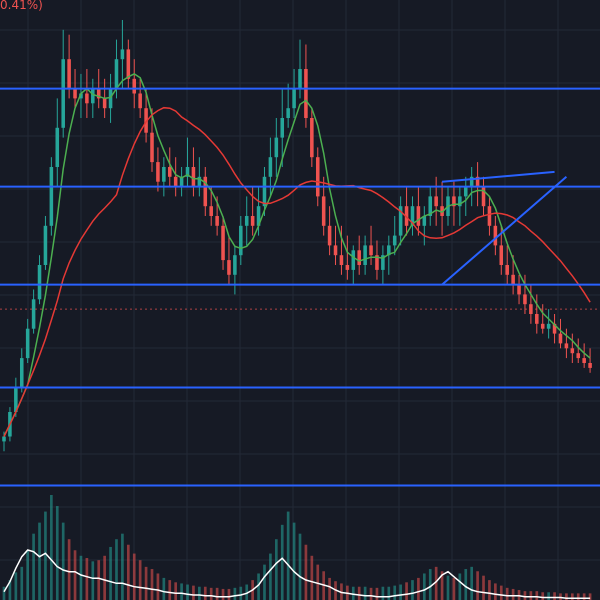 This screenshot has height=600, width=600. I want to click on price-change-percent: 0.41%), so click(21, 6).